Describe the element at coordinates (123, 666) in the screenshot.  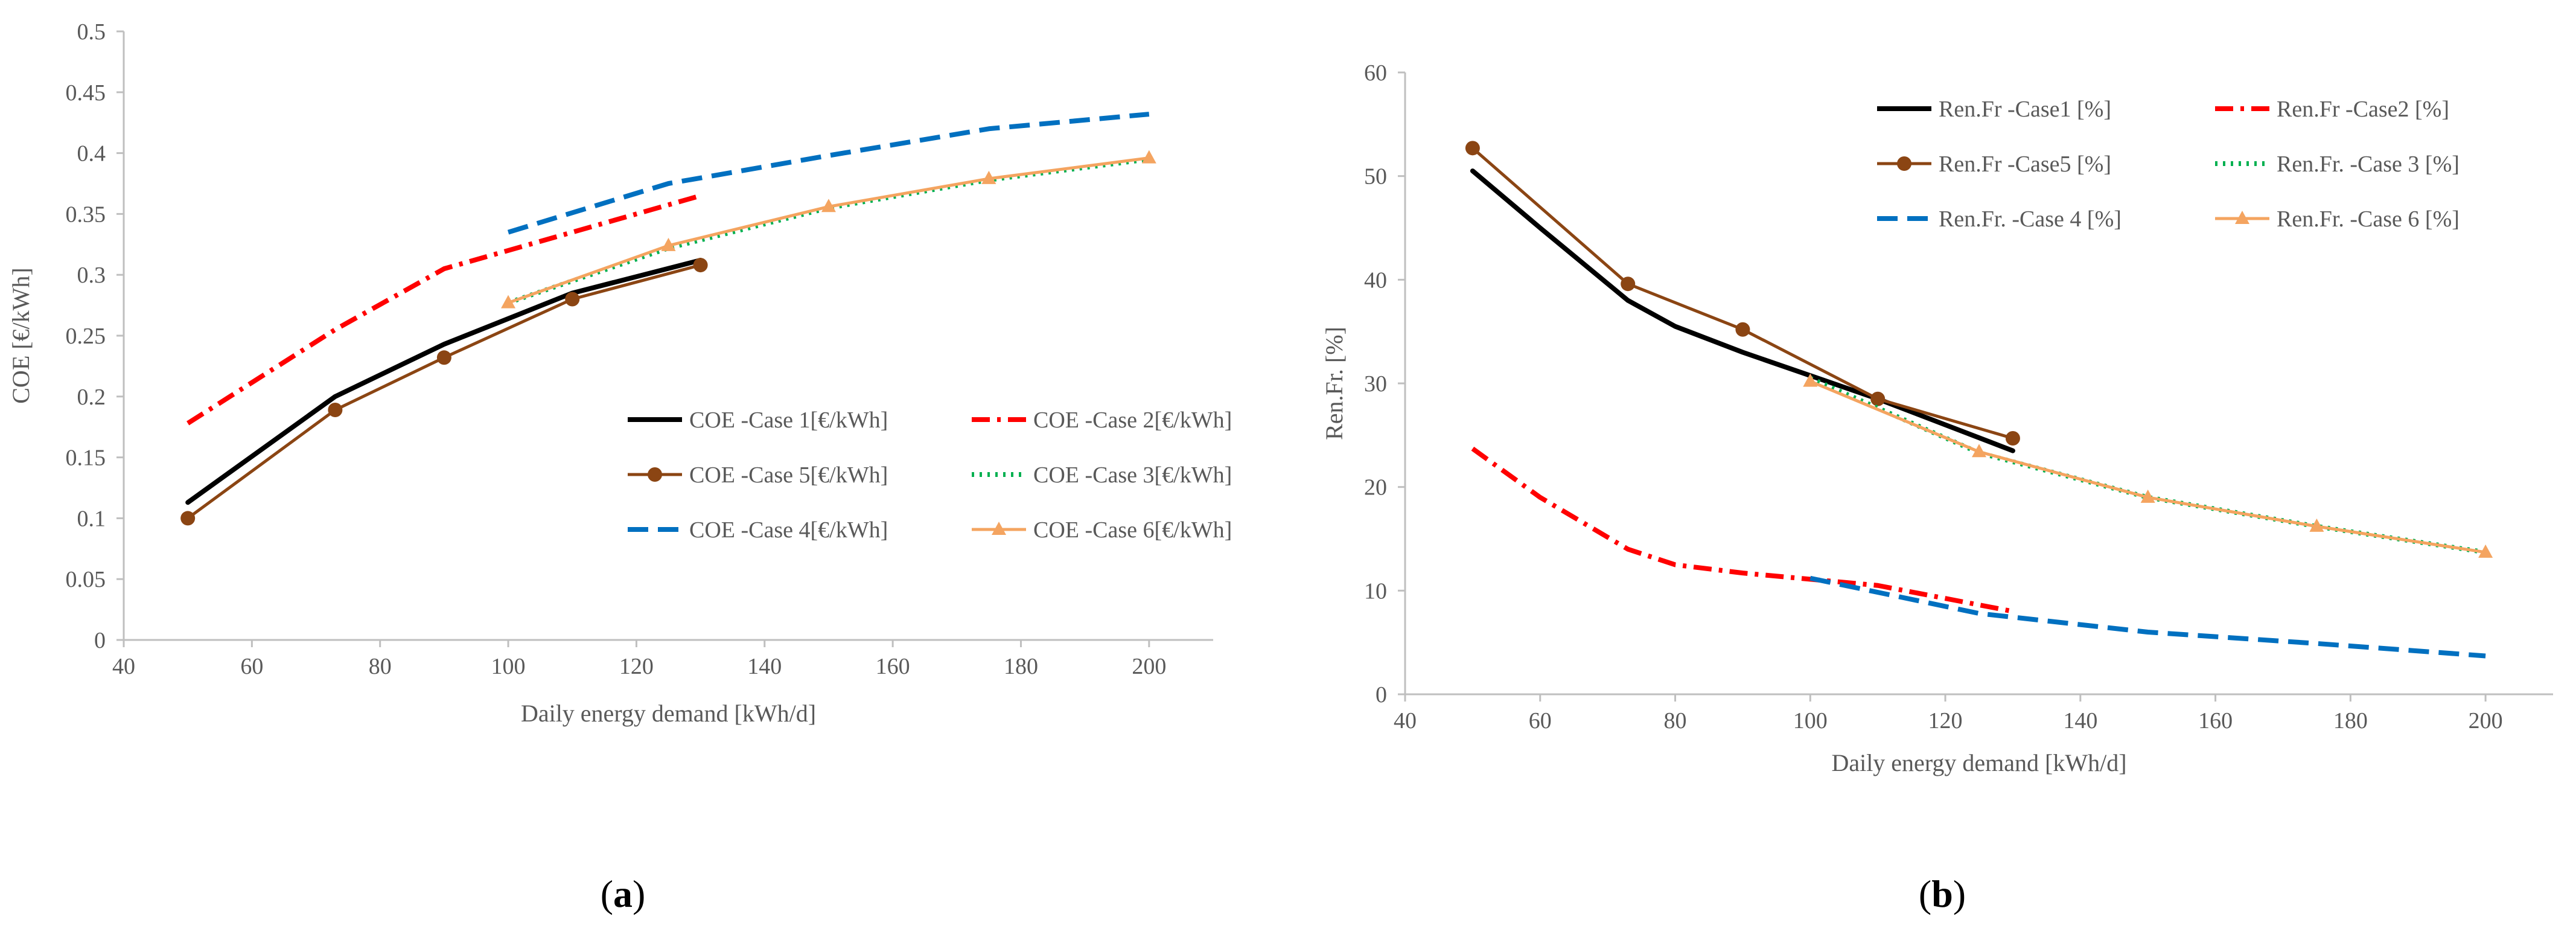
I see `x-tick-label-a: 40` at that location.